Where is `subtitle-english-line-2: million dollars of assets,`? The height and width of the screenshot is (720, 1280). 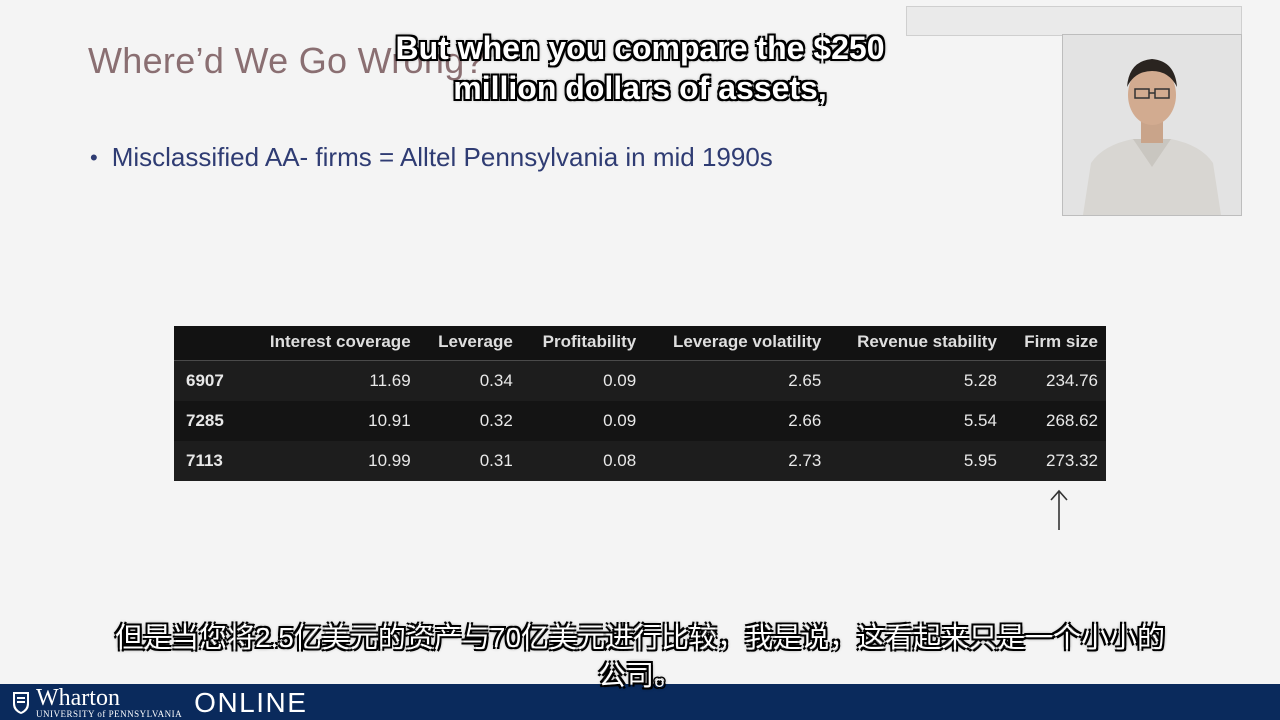
subtitle-english-line-2: million dollars of assets, is located at coordinates (640, 88).